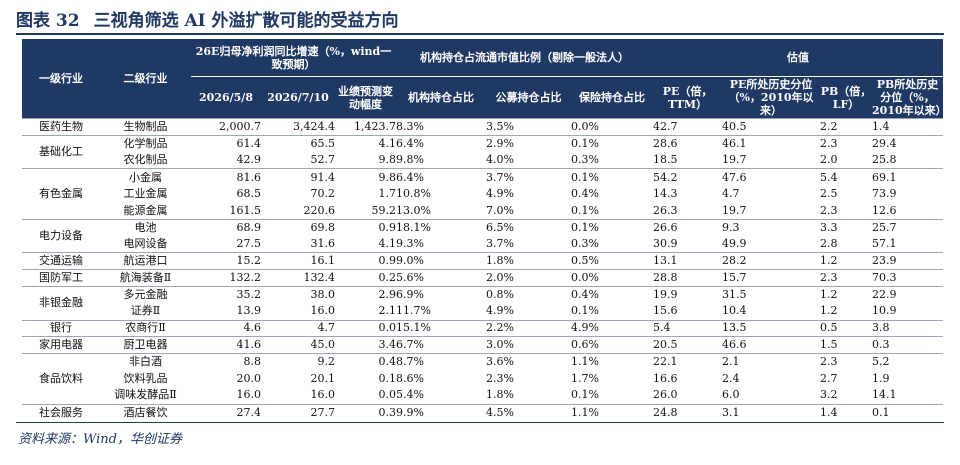 The image size is (960, 465). I want to click on cell-value: 24.8, so click(688, 412).